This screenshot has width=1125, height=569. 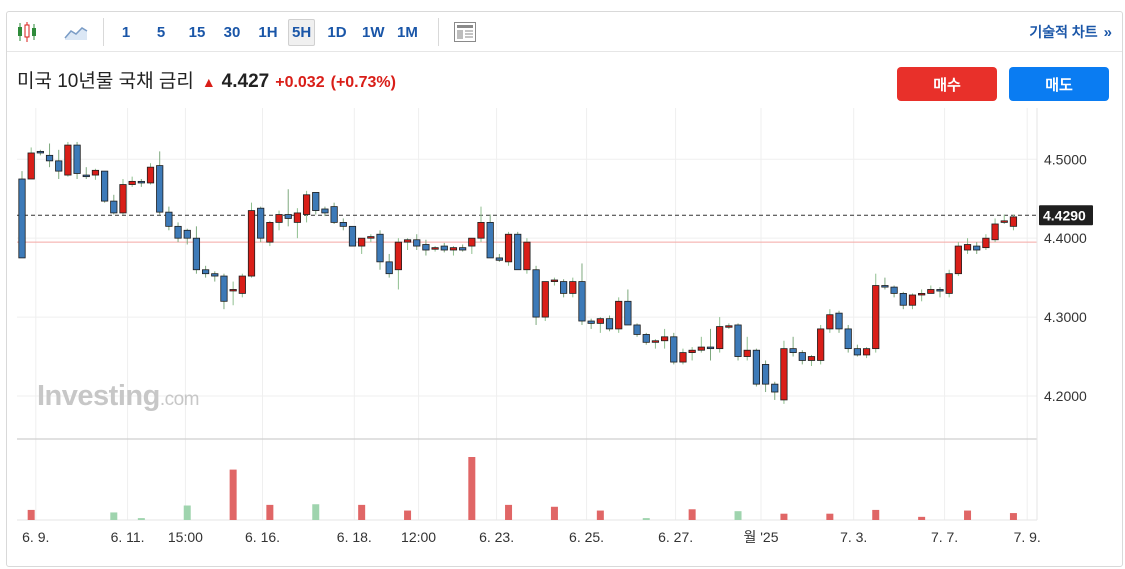 What do you see at coordinates (373, 32) in the screenshot?
I see `timeframe-1w: 1W` at bounding box center [373, 32].